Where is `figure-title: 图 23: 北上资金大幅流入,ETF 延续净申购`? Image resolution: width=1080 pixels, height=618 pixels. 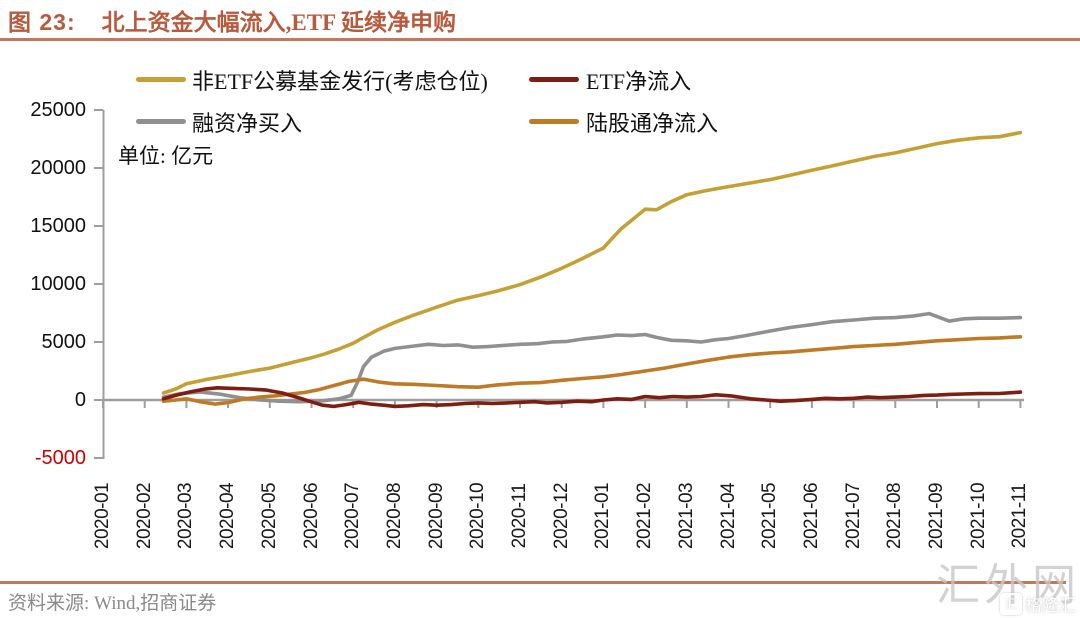 figure-title: 图 23: 北上资金大幅流入,ETF 延续净申购 is located at coordinates (232, 20).